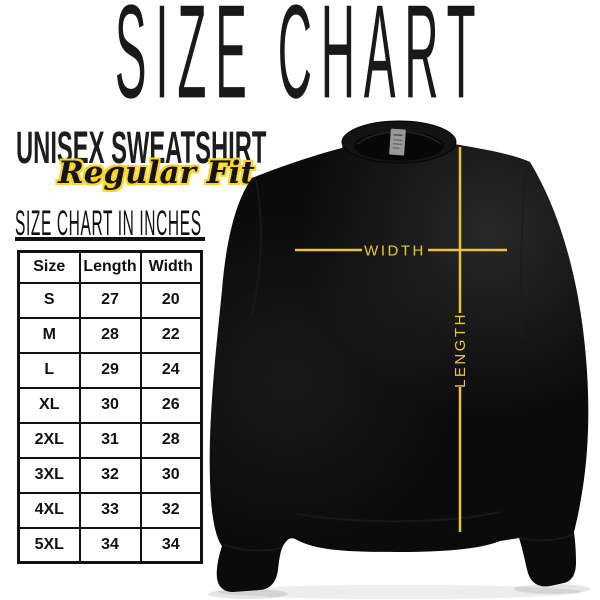  I want to click on cuff-seam-right, so click(547, 537).